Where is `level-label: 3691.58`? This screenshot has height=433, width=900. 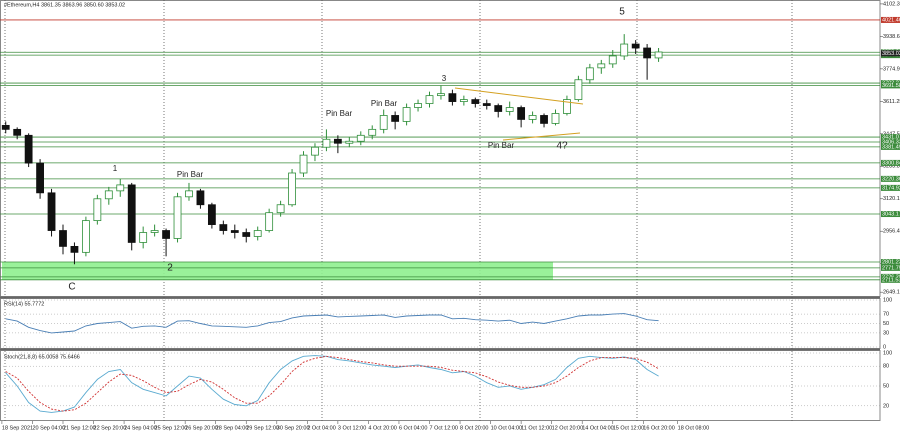 level-label: 3691.58 is located at coordinates (891, 86).